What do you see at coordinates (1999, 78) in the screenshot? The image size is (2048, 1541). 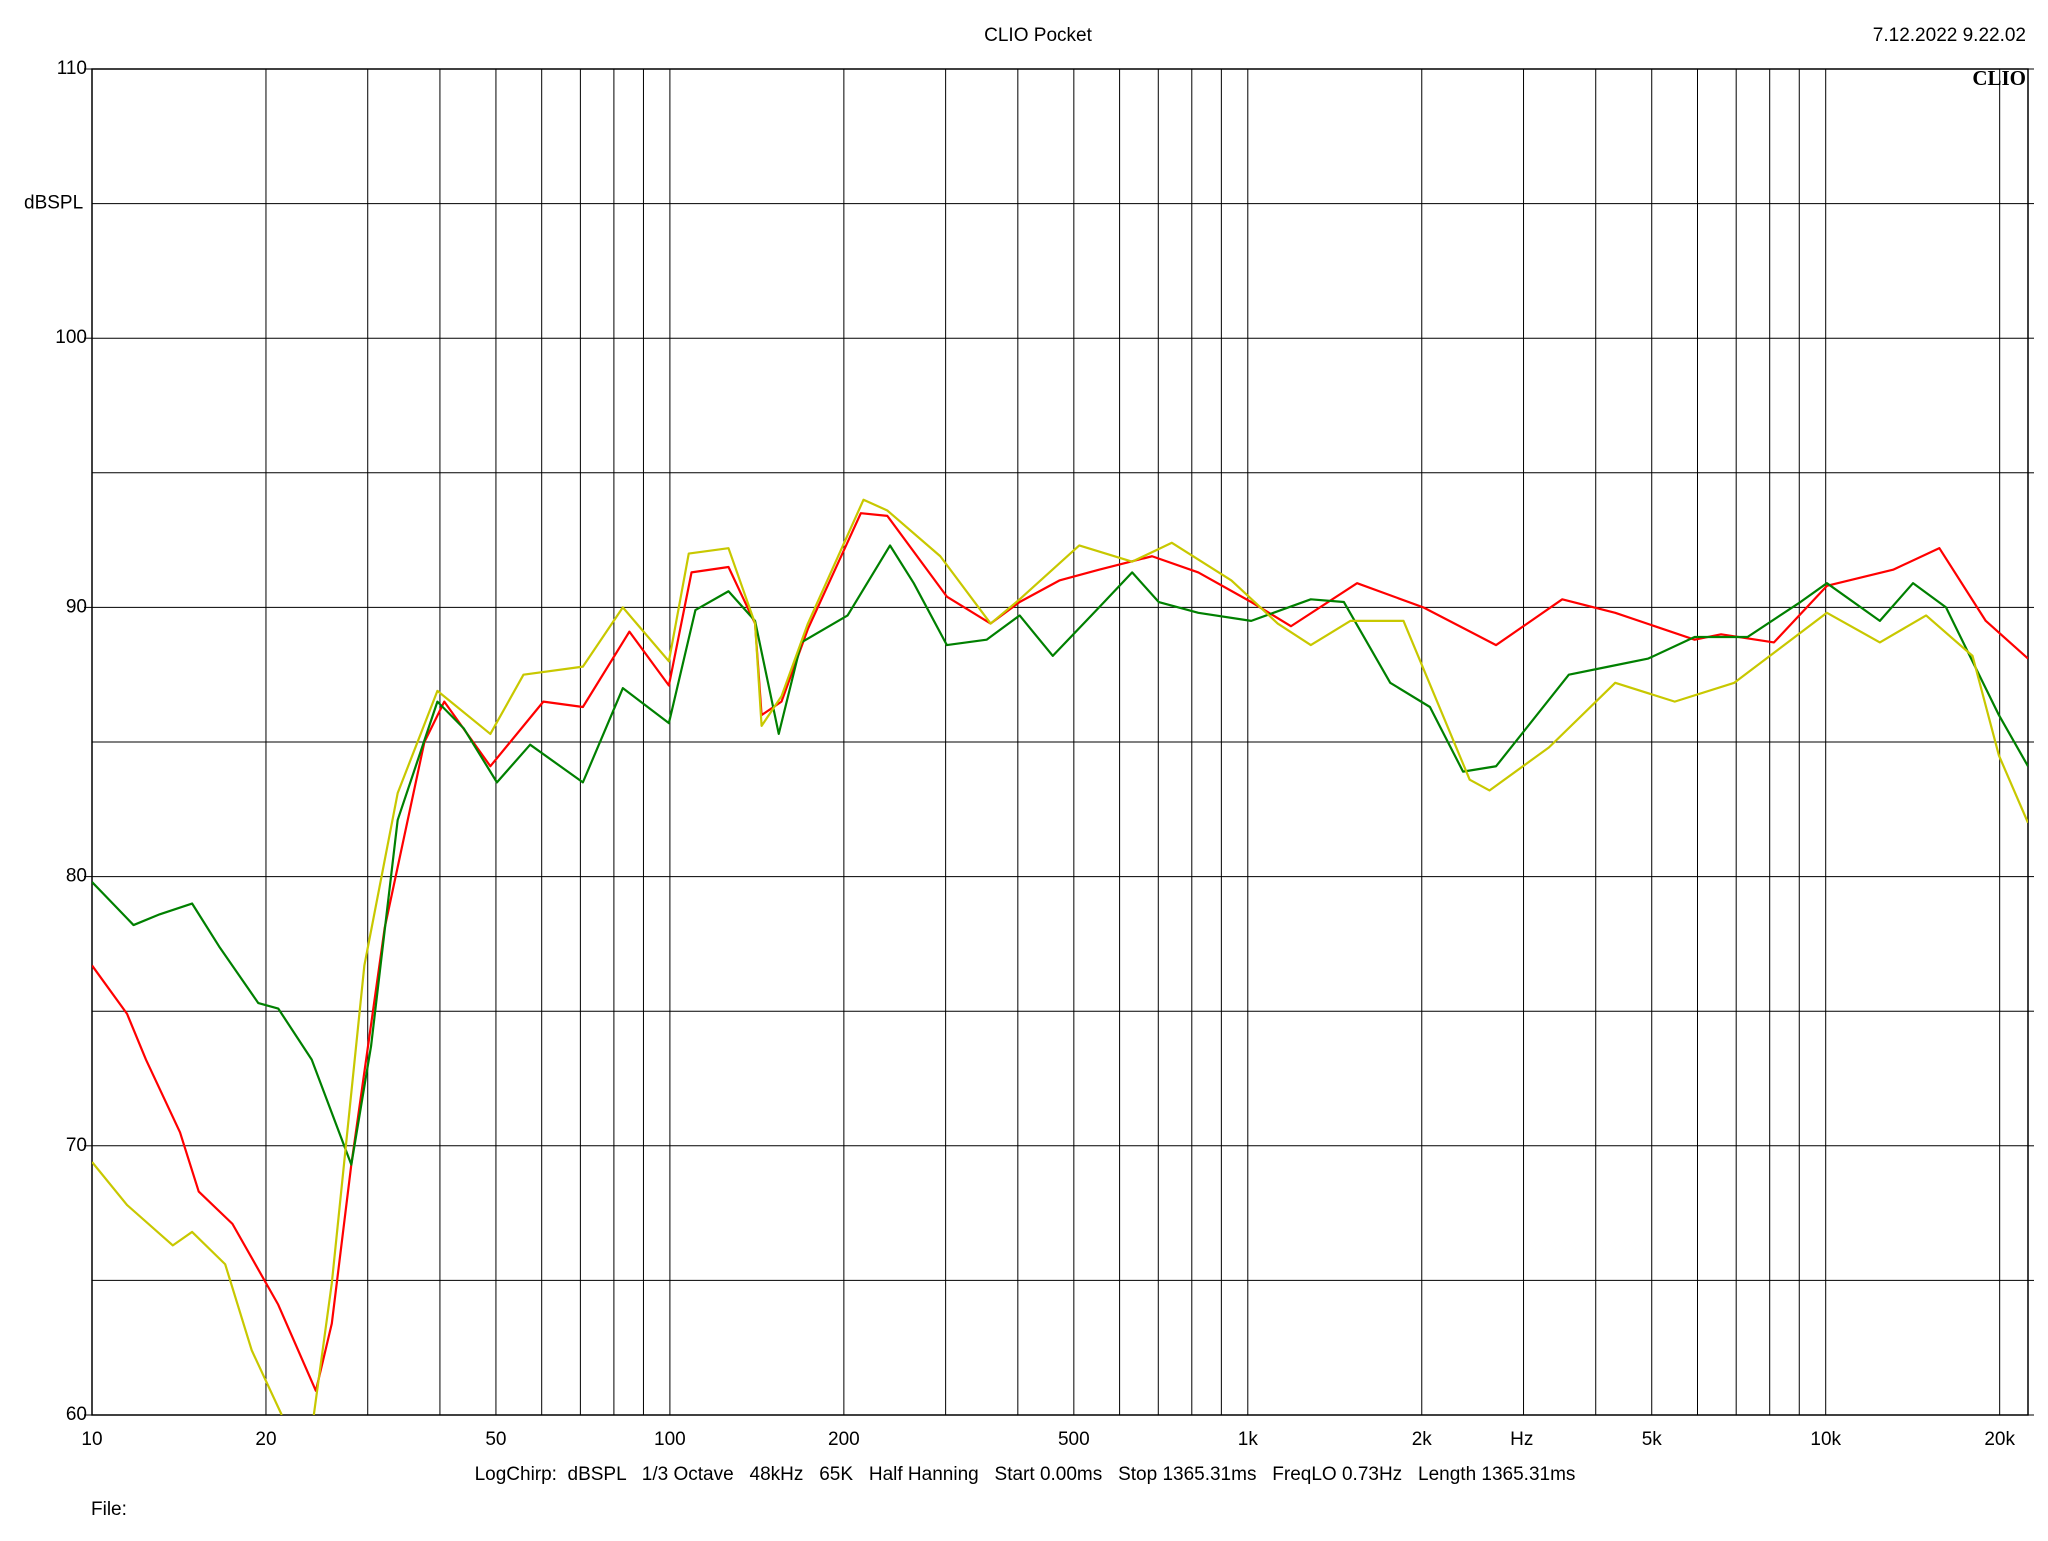 I see `logo: CLIO` at bounding box center [1999, 78].